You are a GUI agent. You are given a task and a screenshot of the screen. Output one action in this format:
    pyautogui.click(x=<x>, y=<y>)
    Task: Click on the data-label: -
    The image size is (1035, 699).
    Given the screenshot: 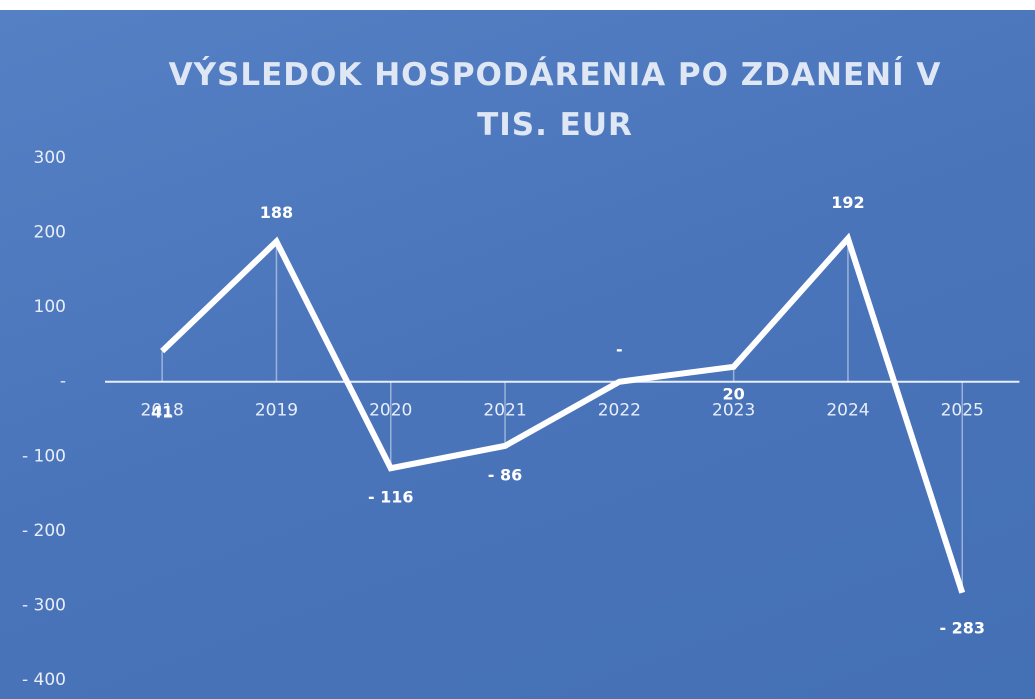 What is the action you would take?
    pyautogui.click(x=619, y=349)
    